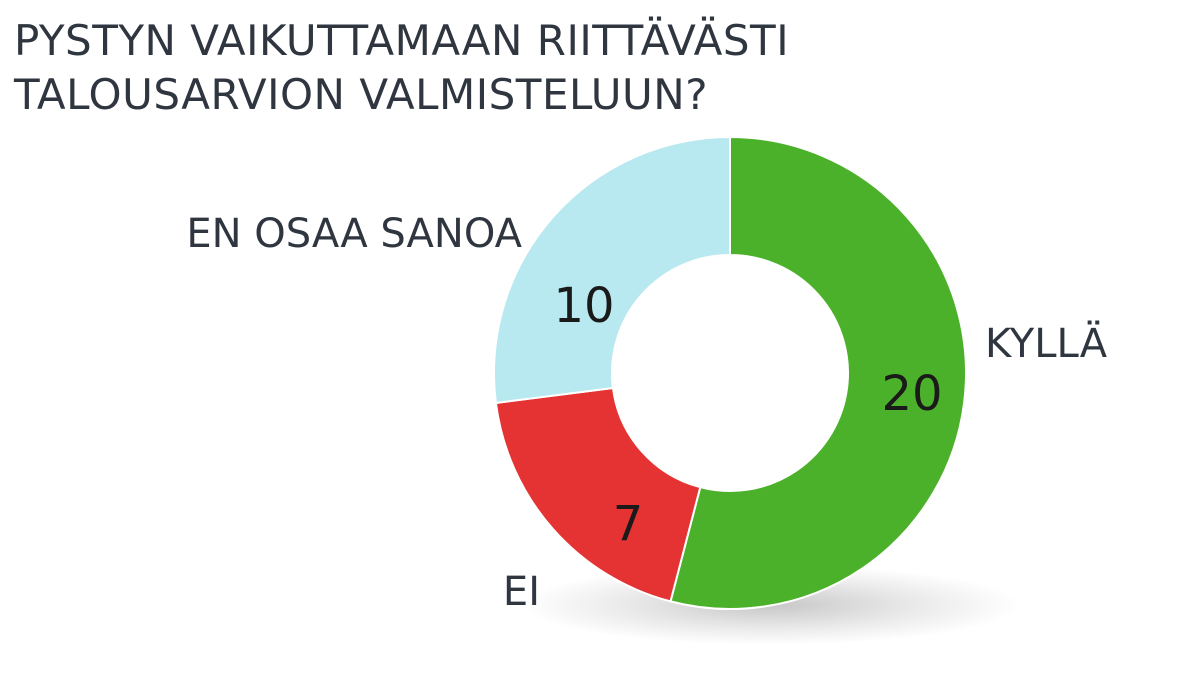 This screenshot has width=1198, height=674. I want to click on slice-ei, so click(598, 494).